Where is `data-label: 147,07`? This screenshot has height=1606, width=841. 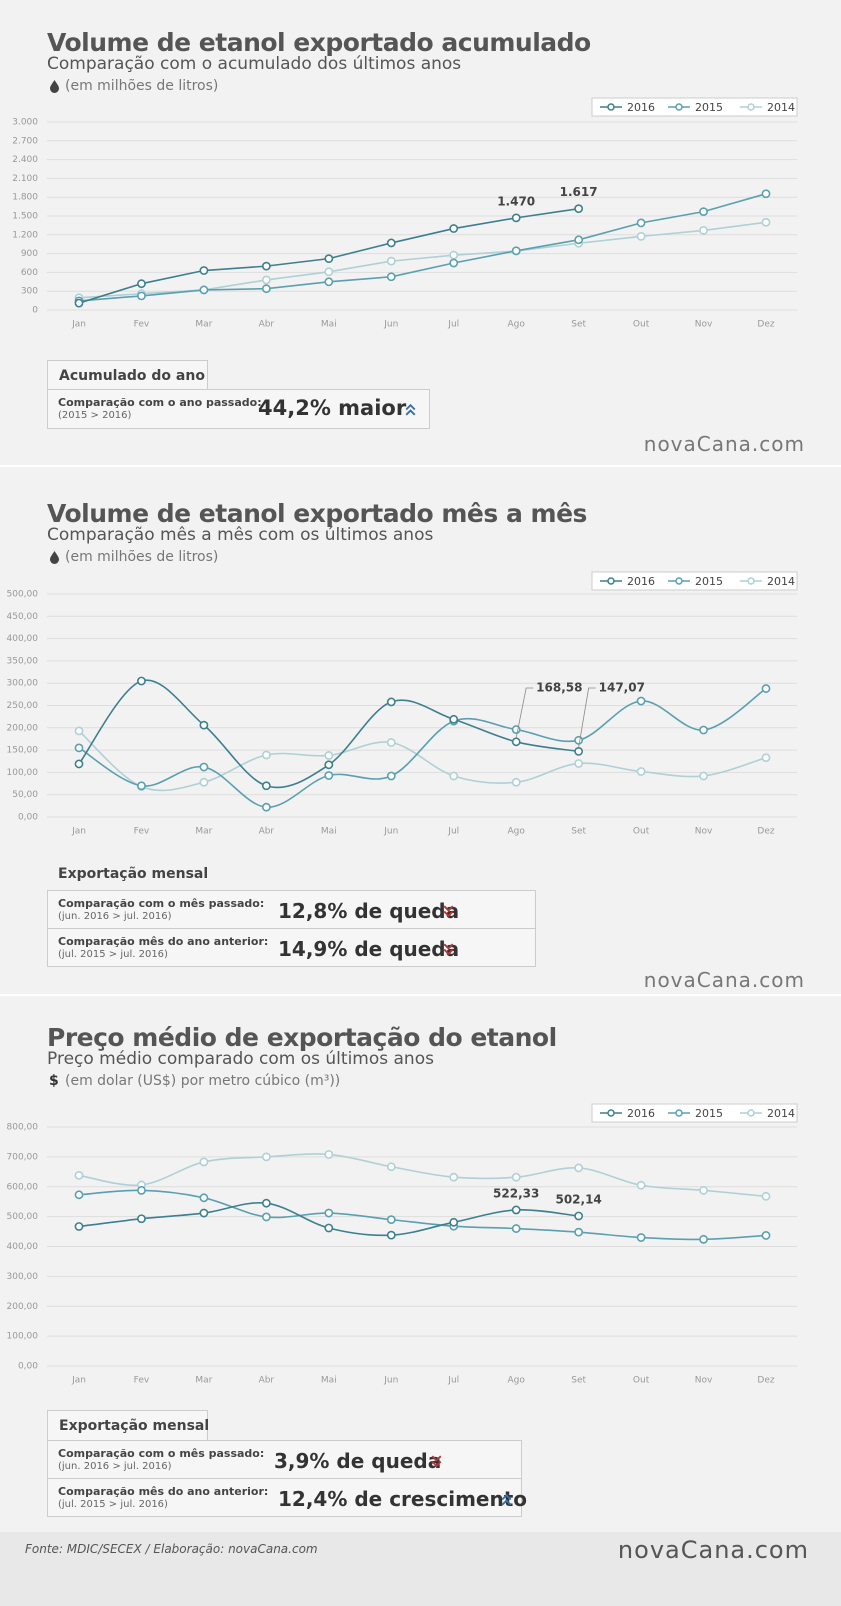 data-label: 147,07 is located at coordinates (622, 688).